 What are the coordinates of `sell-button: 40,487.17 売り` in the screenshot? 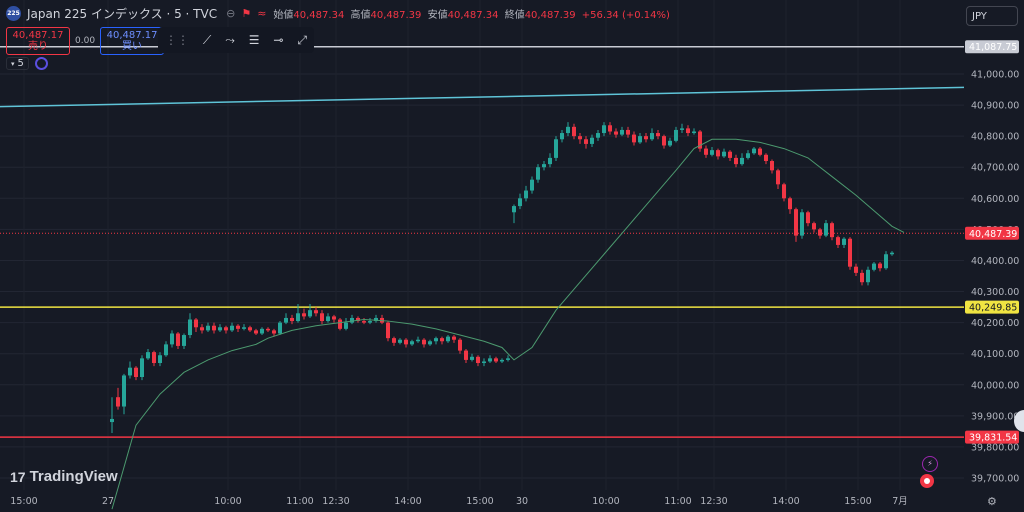 It's located at (38, 41).